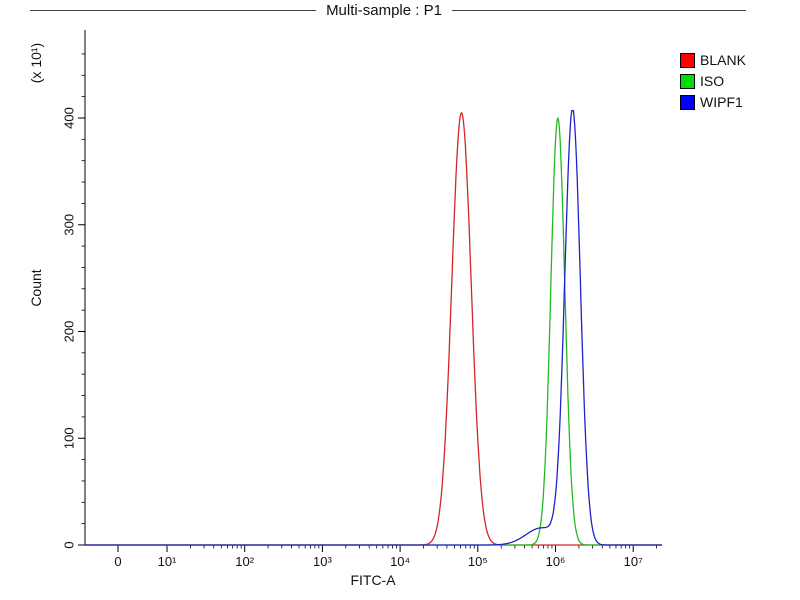  I want to click on legend-label-blank: BLANK, so click(723, 60).